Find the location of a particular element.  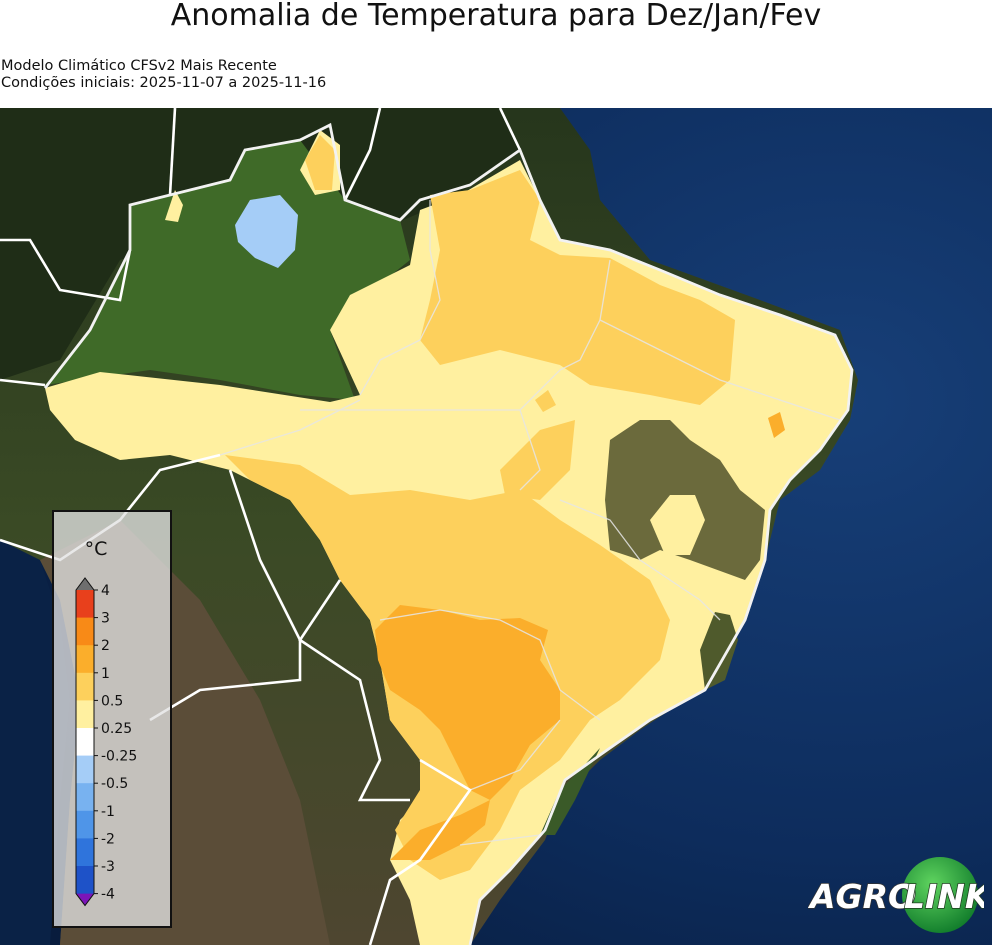

colorbar-tick-label: -0.5 is located at coordinates (114, 784).